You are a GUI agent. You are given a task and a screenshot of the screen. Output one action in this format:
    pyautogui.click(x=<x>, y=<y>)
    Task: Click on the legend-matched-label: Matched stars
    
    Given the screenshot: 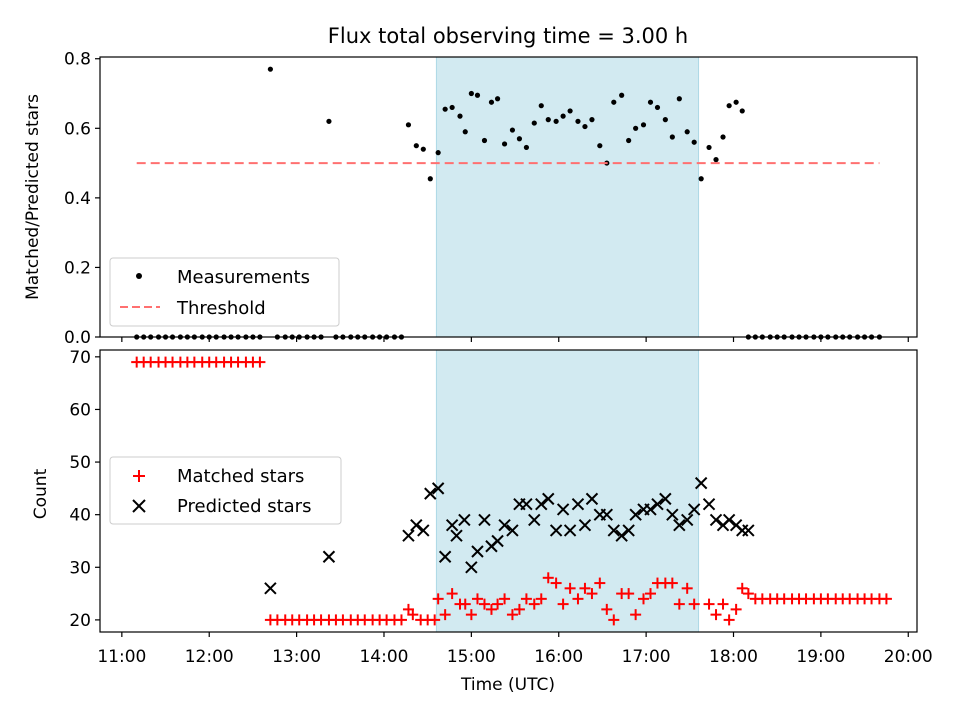 What is the action you would take?
    pyautogui.click(x=240, y=476)
    